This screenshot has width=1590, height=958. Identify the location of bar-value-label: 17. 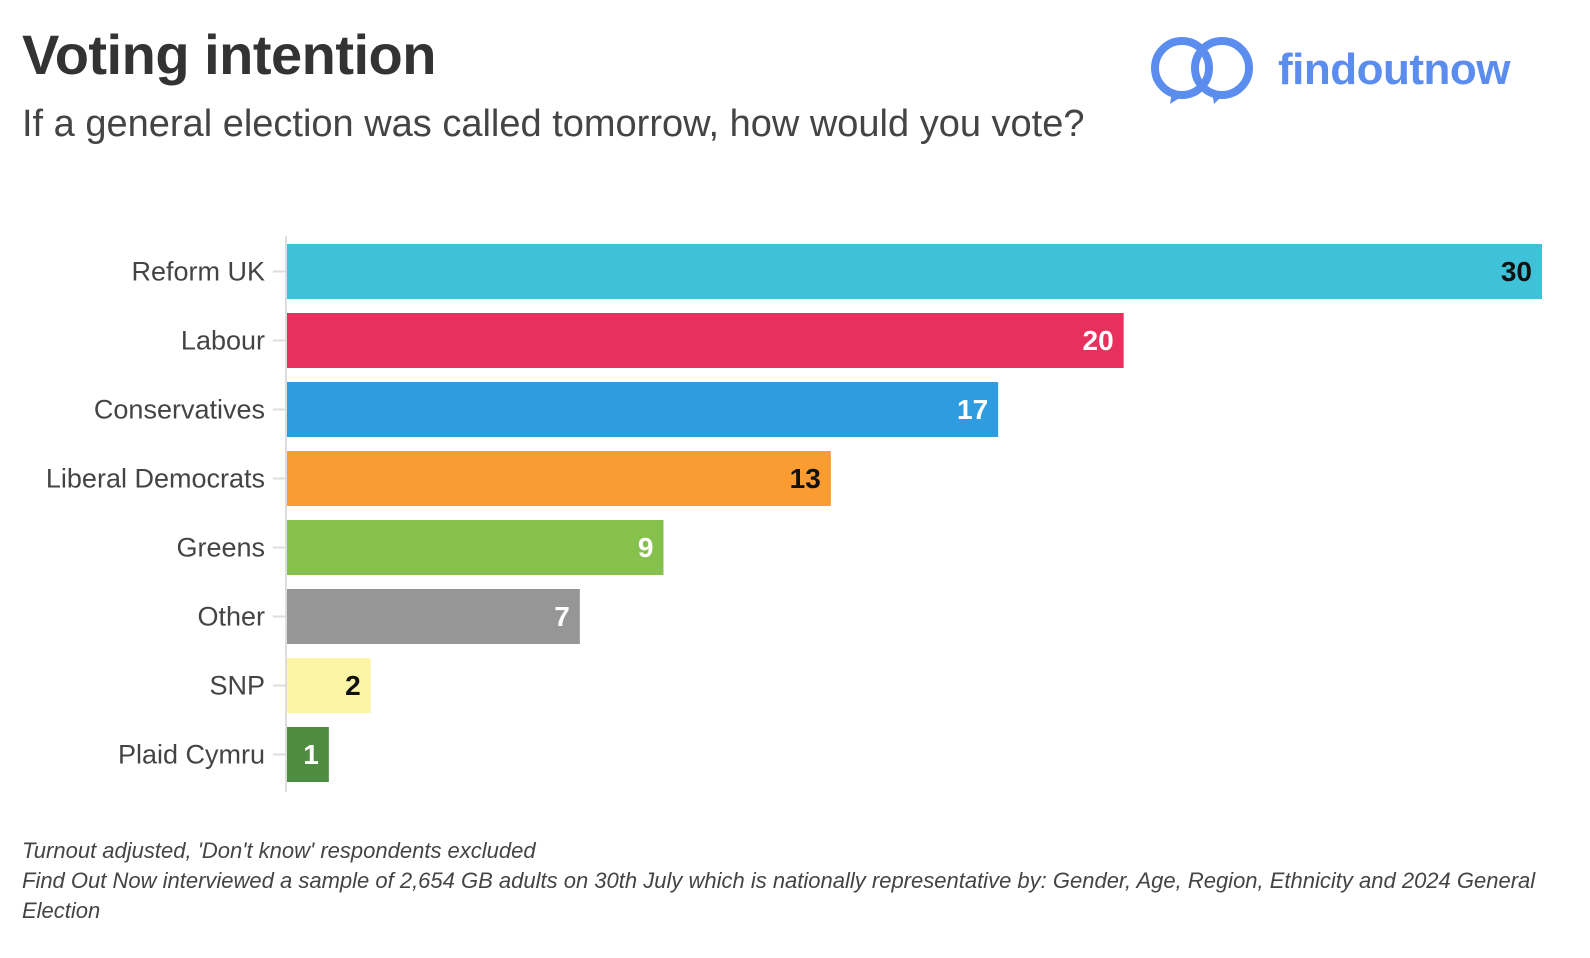
(972, 409).